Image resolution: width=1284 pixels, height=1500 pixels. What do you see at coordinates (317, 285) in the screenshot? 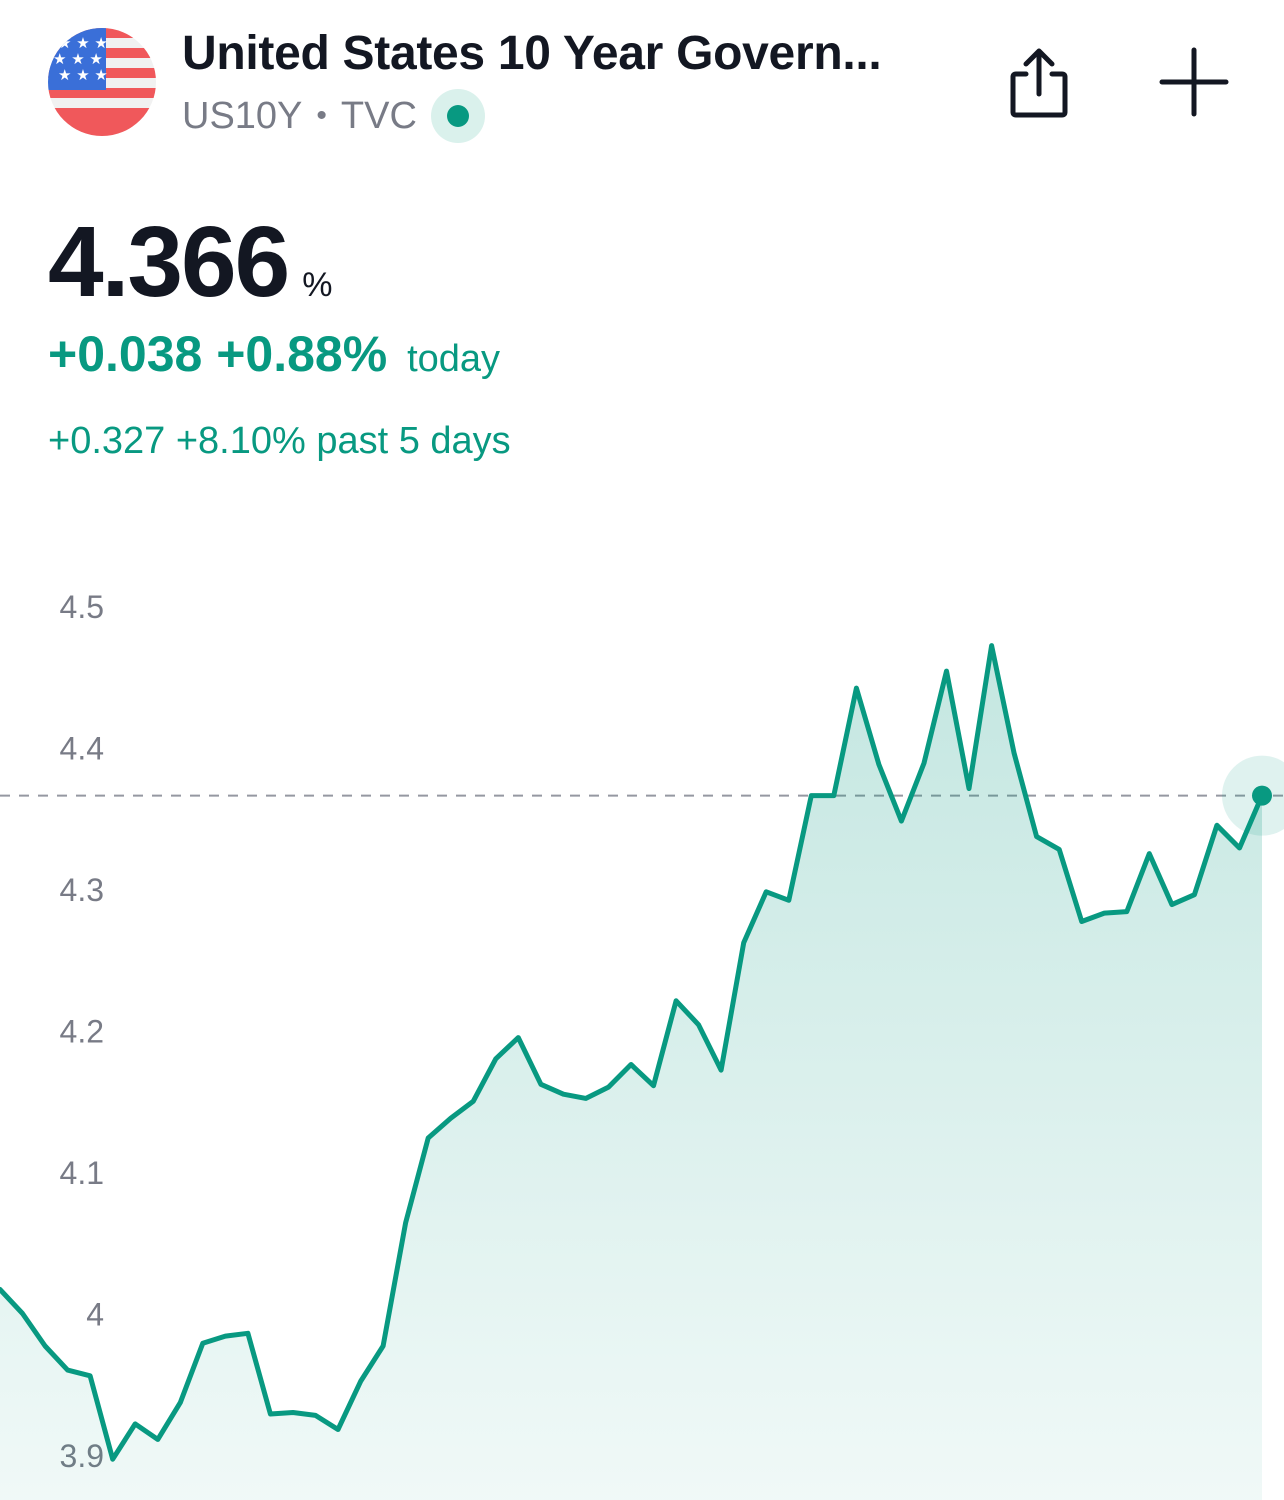
I see `price-unit: %` at bounding box center [317, 285].